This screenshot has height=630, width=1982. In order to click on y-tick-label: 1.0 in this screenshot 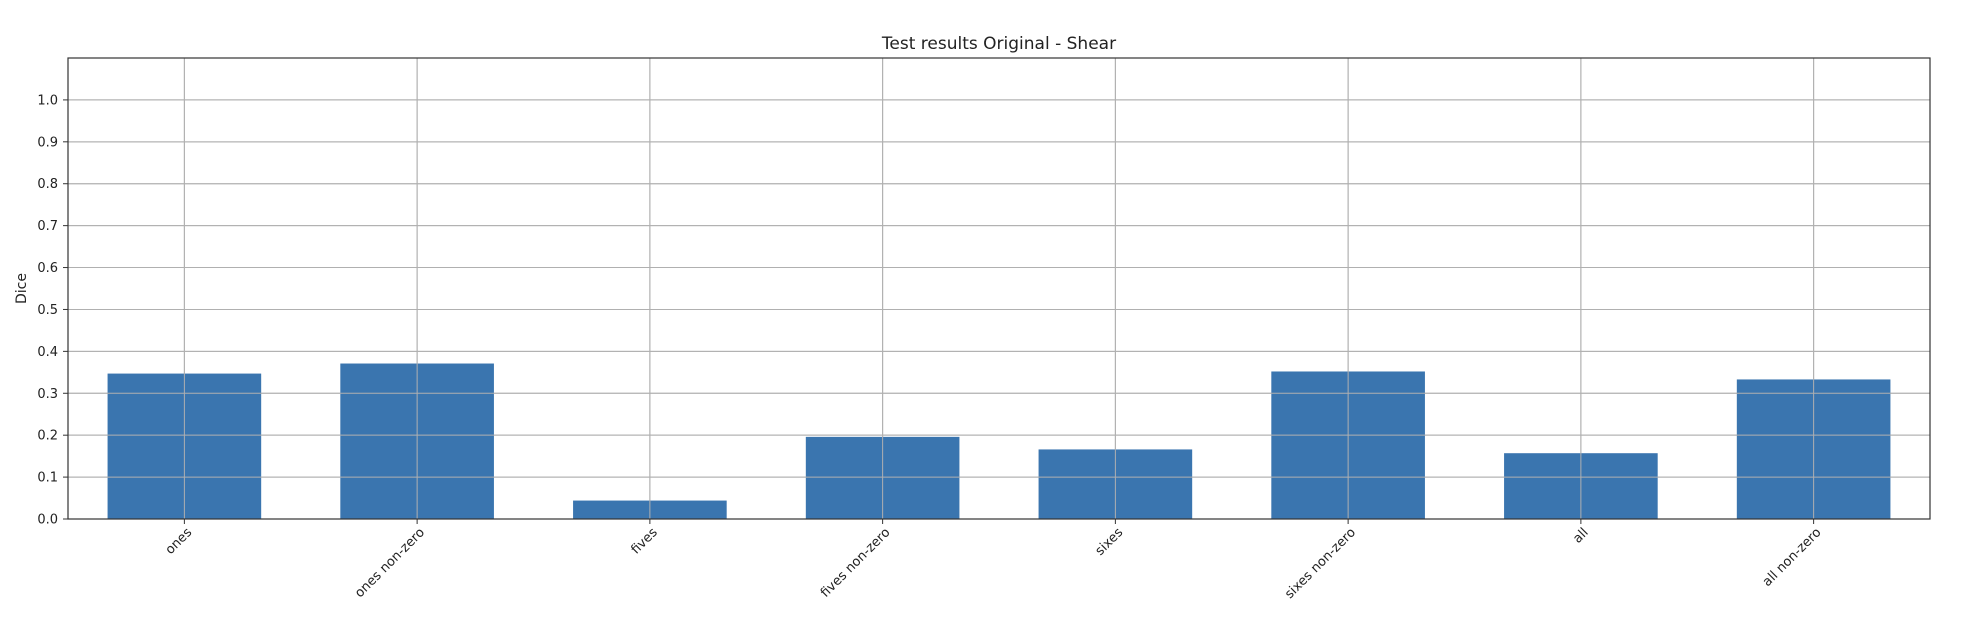, I will do `click(47, 100)`.